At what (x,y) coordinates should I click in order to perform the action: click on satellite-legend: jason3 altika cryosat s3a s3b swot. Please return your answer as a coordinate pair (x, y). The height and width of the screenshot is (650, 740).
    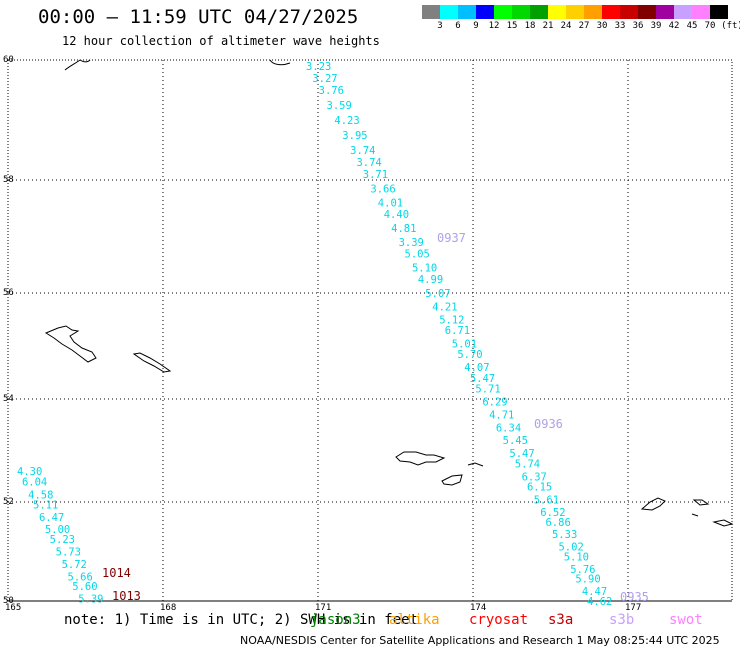
    Looking at the image, I should click on (370, 621).